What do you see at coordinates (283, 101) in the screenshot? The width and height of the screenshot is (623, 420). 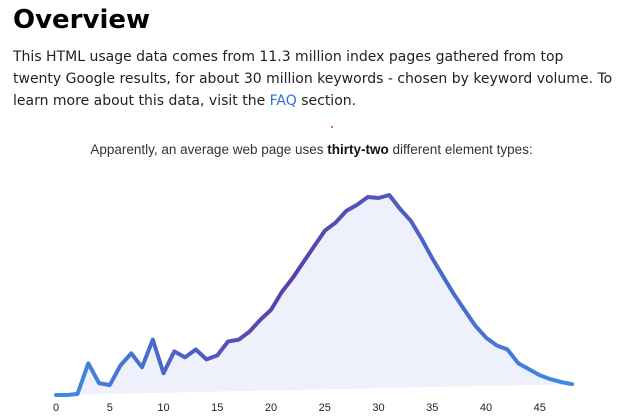 I see `faq-link: FAQ` at bounding box center [283, 101].